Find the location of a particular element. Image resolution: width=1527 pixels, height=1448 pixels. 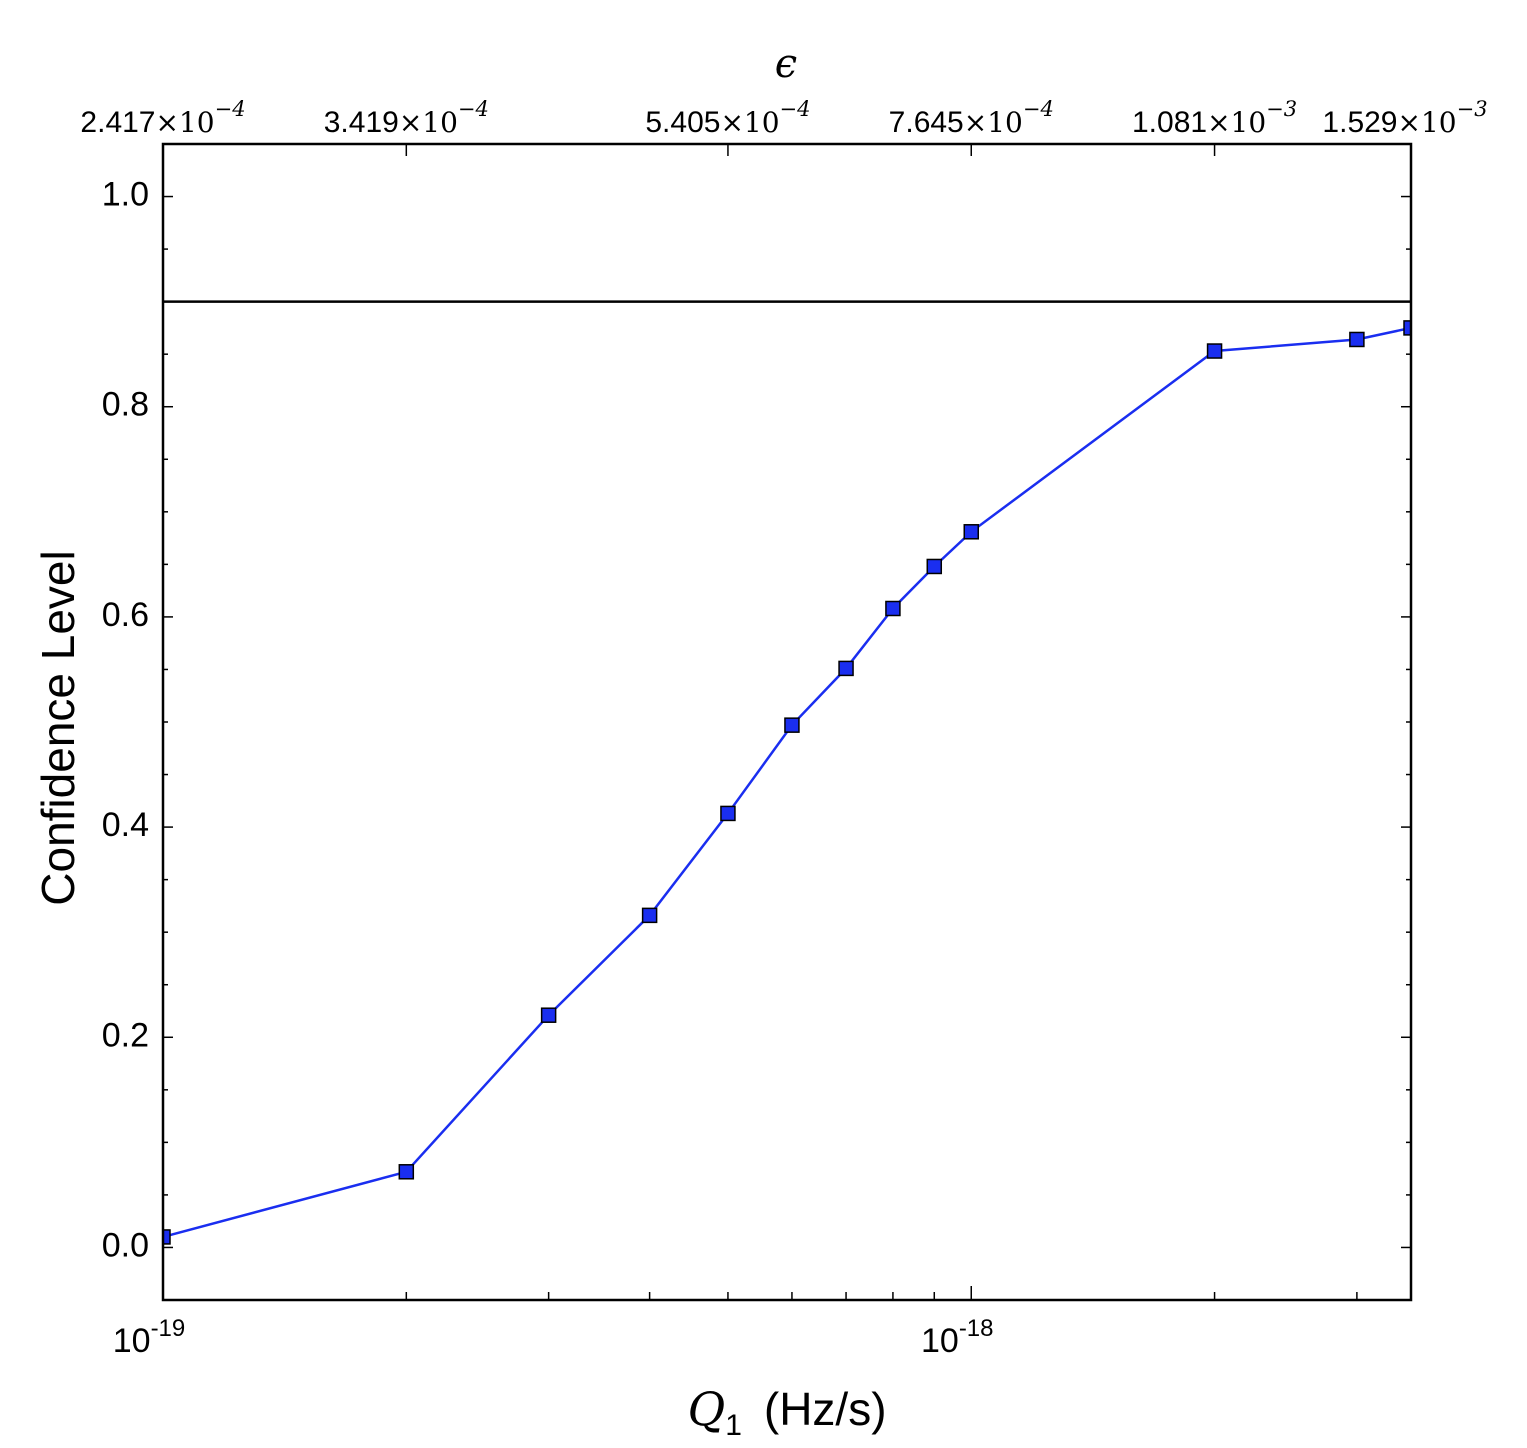

x-tick-labels: 10-19 10-18 is located at coordinates (553, 1337).